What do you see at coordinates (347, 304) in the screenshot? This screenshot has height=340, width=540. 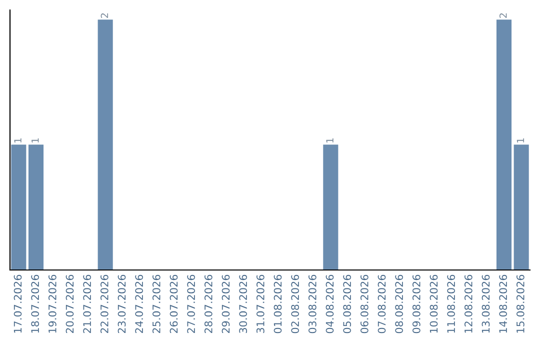 I see `x-tick-label: 05.08.2026` at bounding box center [347, 304].